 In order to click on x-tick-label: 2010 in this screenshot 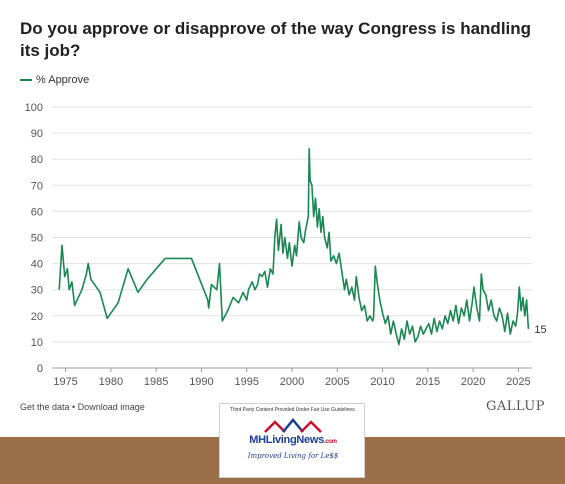, I will do `click(382, 382)`.